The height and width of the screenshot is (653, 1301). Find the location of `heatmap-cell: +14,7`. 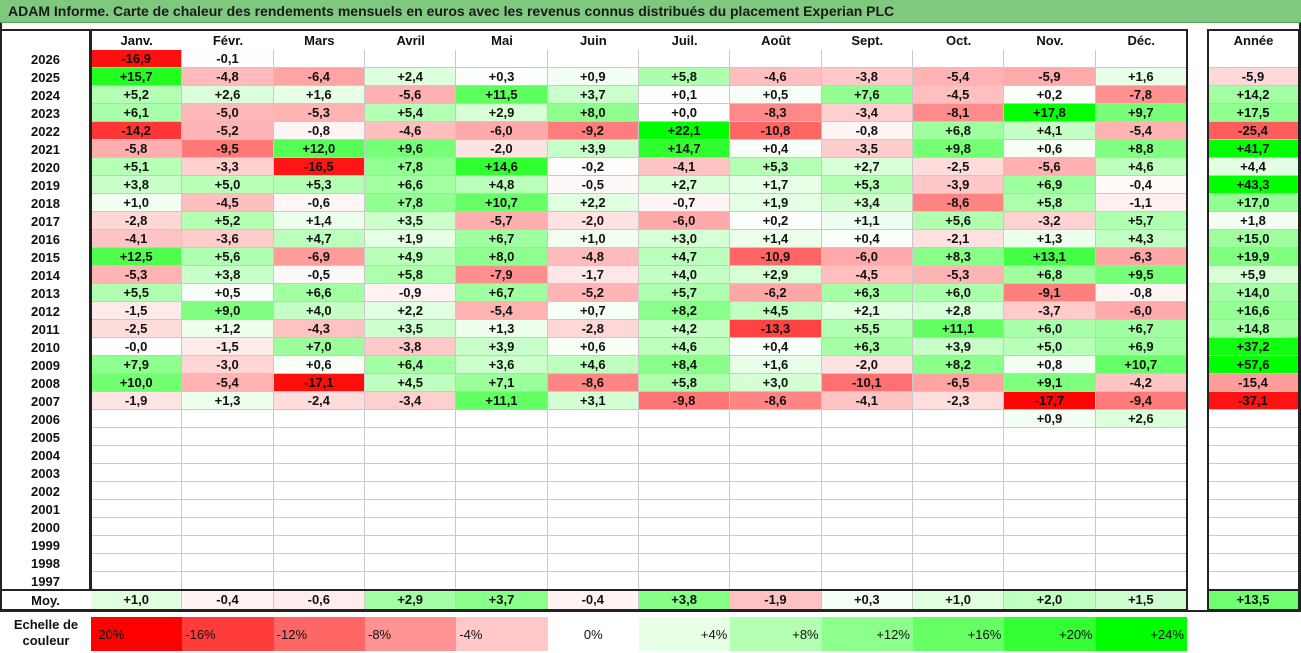

heatmap-cell: +14,7 is located at coordinates (684, 149).